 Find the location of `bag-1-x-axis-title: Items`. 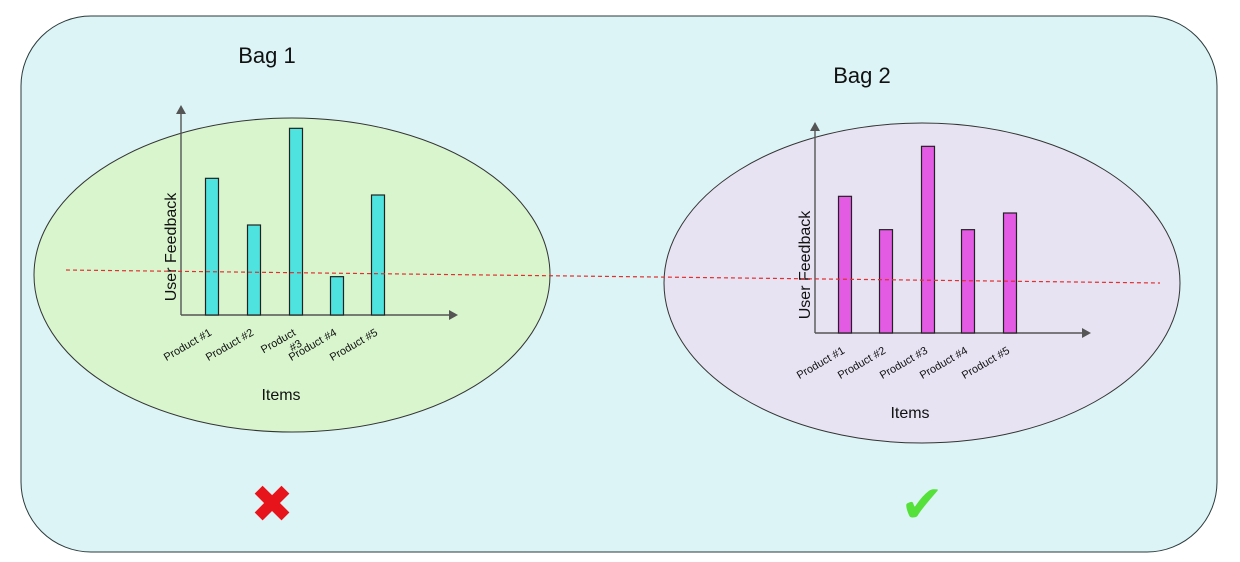

bag-1-x-axis-title: Items is located at coordinates (280, 395).